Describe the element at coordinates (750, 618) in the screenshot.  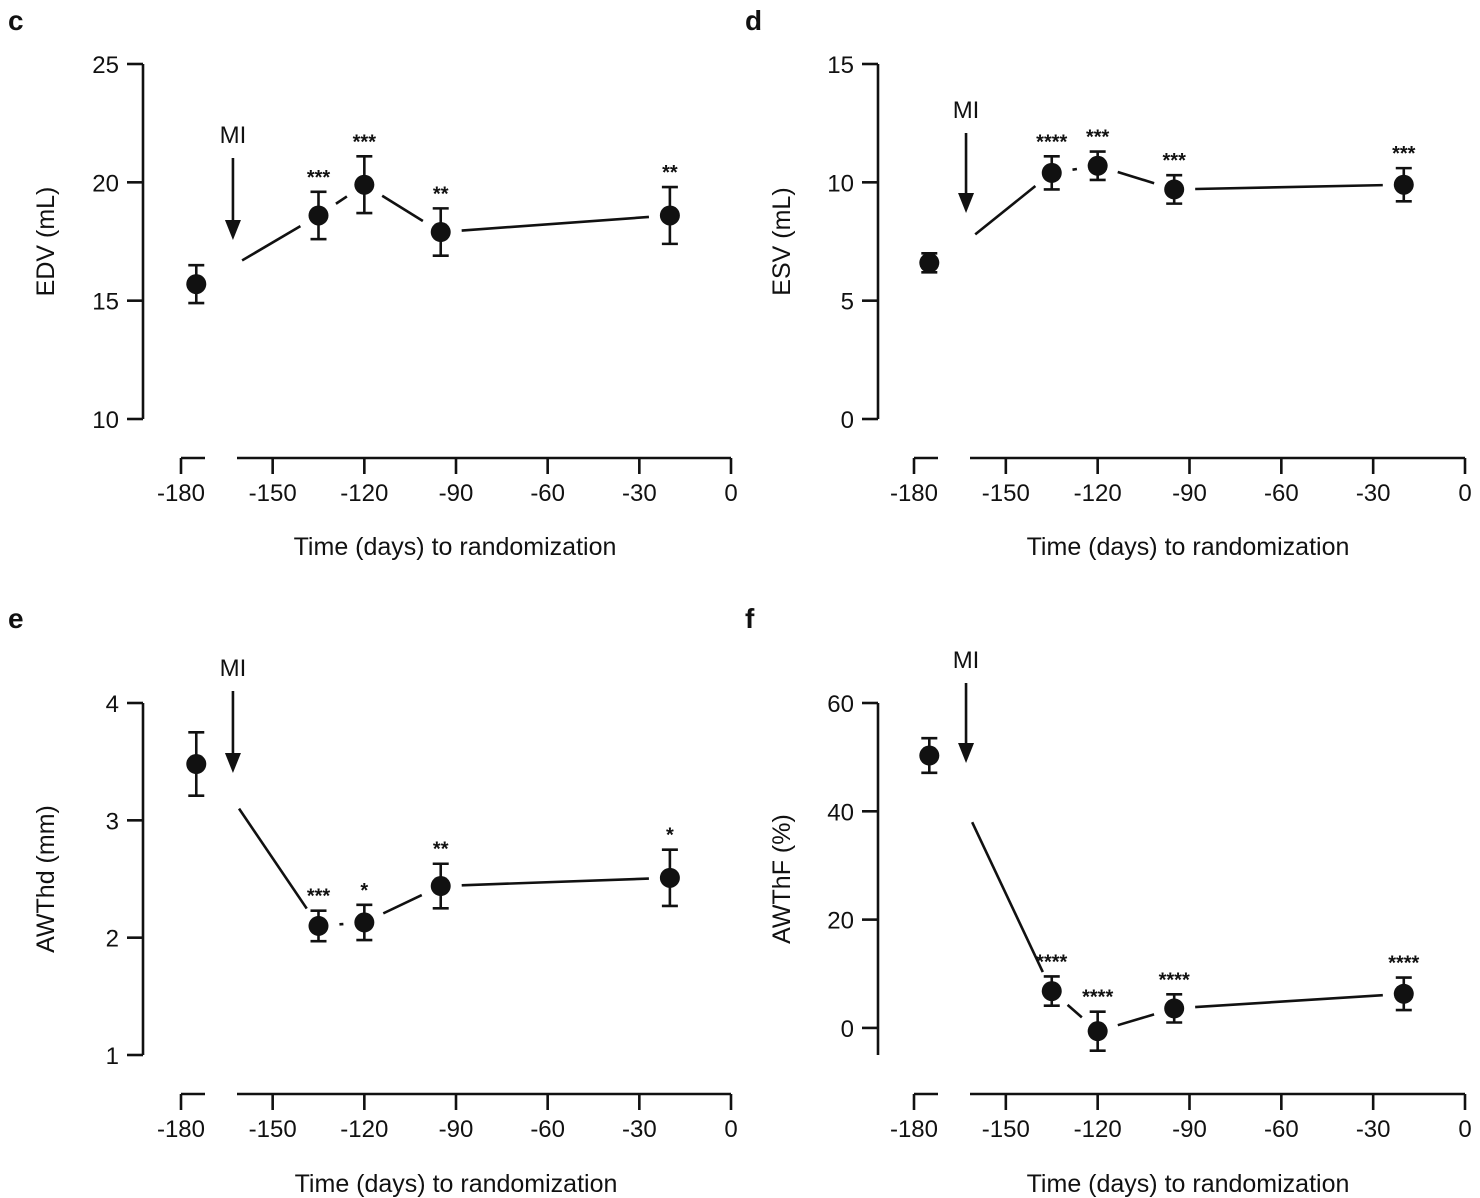
I see `panel-letter: f` at that location.